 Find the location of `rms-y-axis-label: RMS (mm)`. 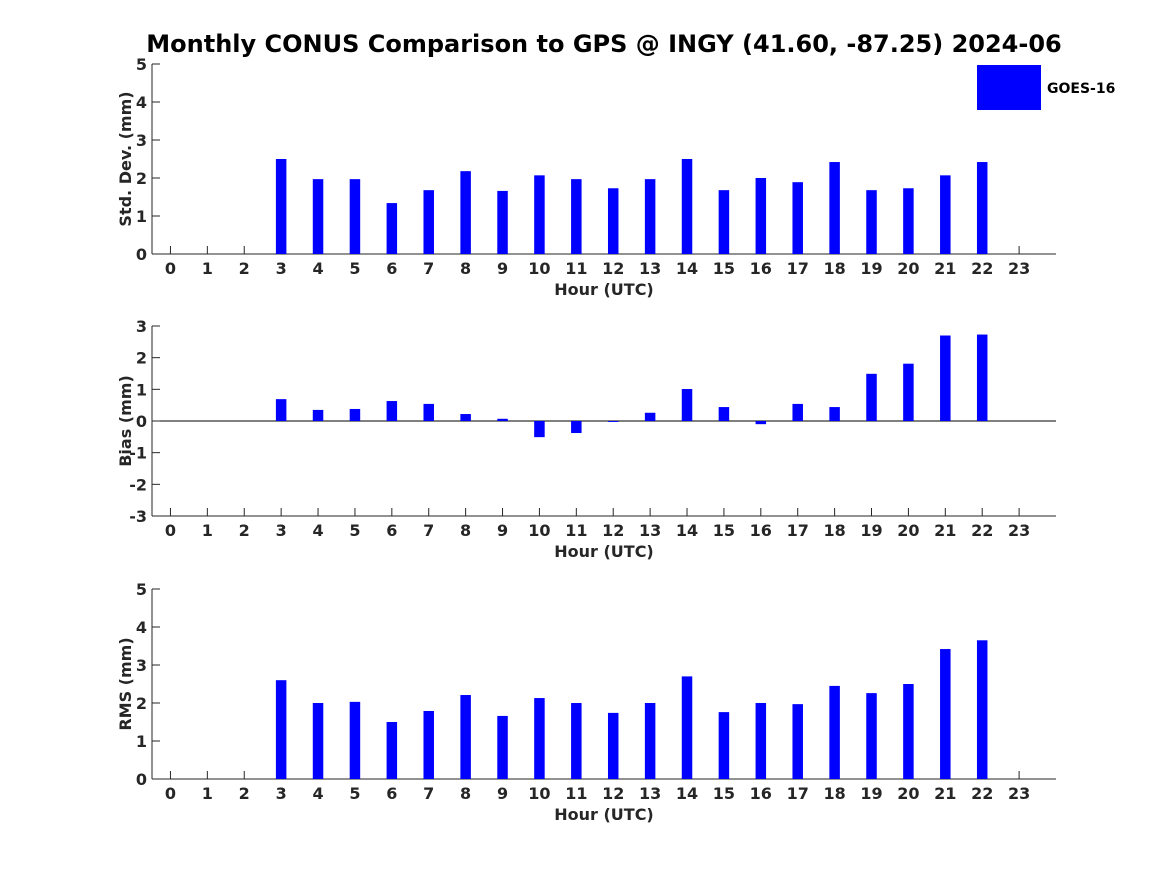

rms-y-axis-label: RMS (mm) is located at coordinates (125, 683).